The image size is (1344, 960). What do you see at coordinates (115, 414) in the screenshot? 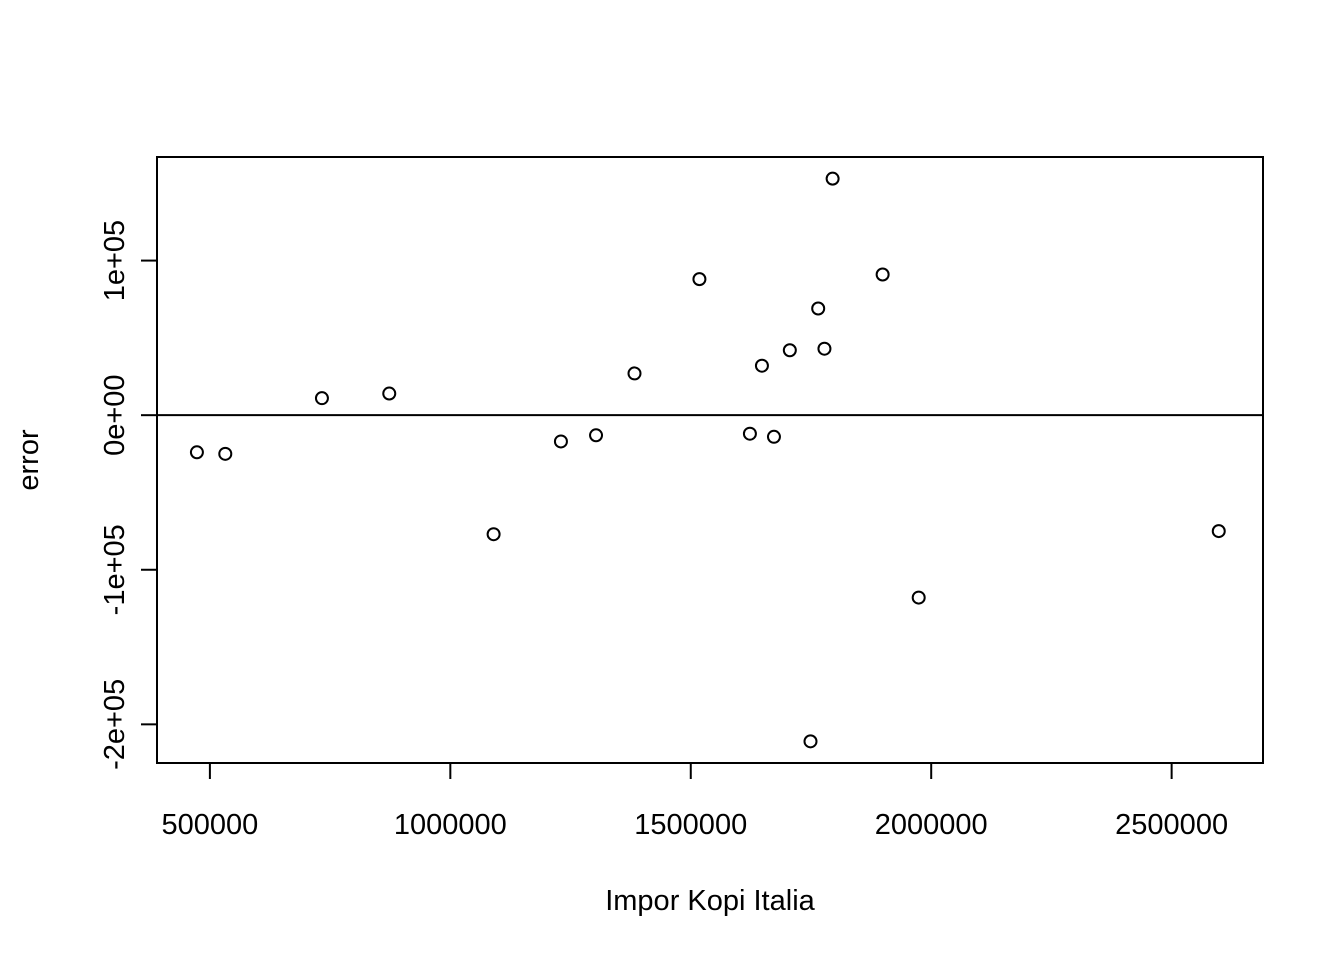
I see `y-tick-label: 0e+00` at bounding box center [115, 414].